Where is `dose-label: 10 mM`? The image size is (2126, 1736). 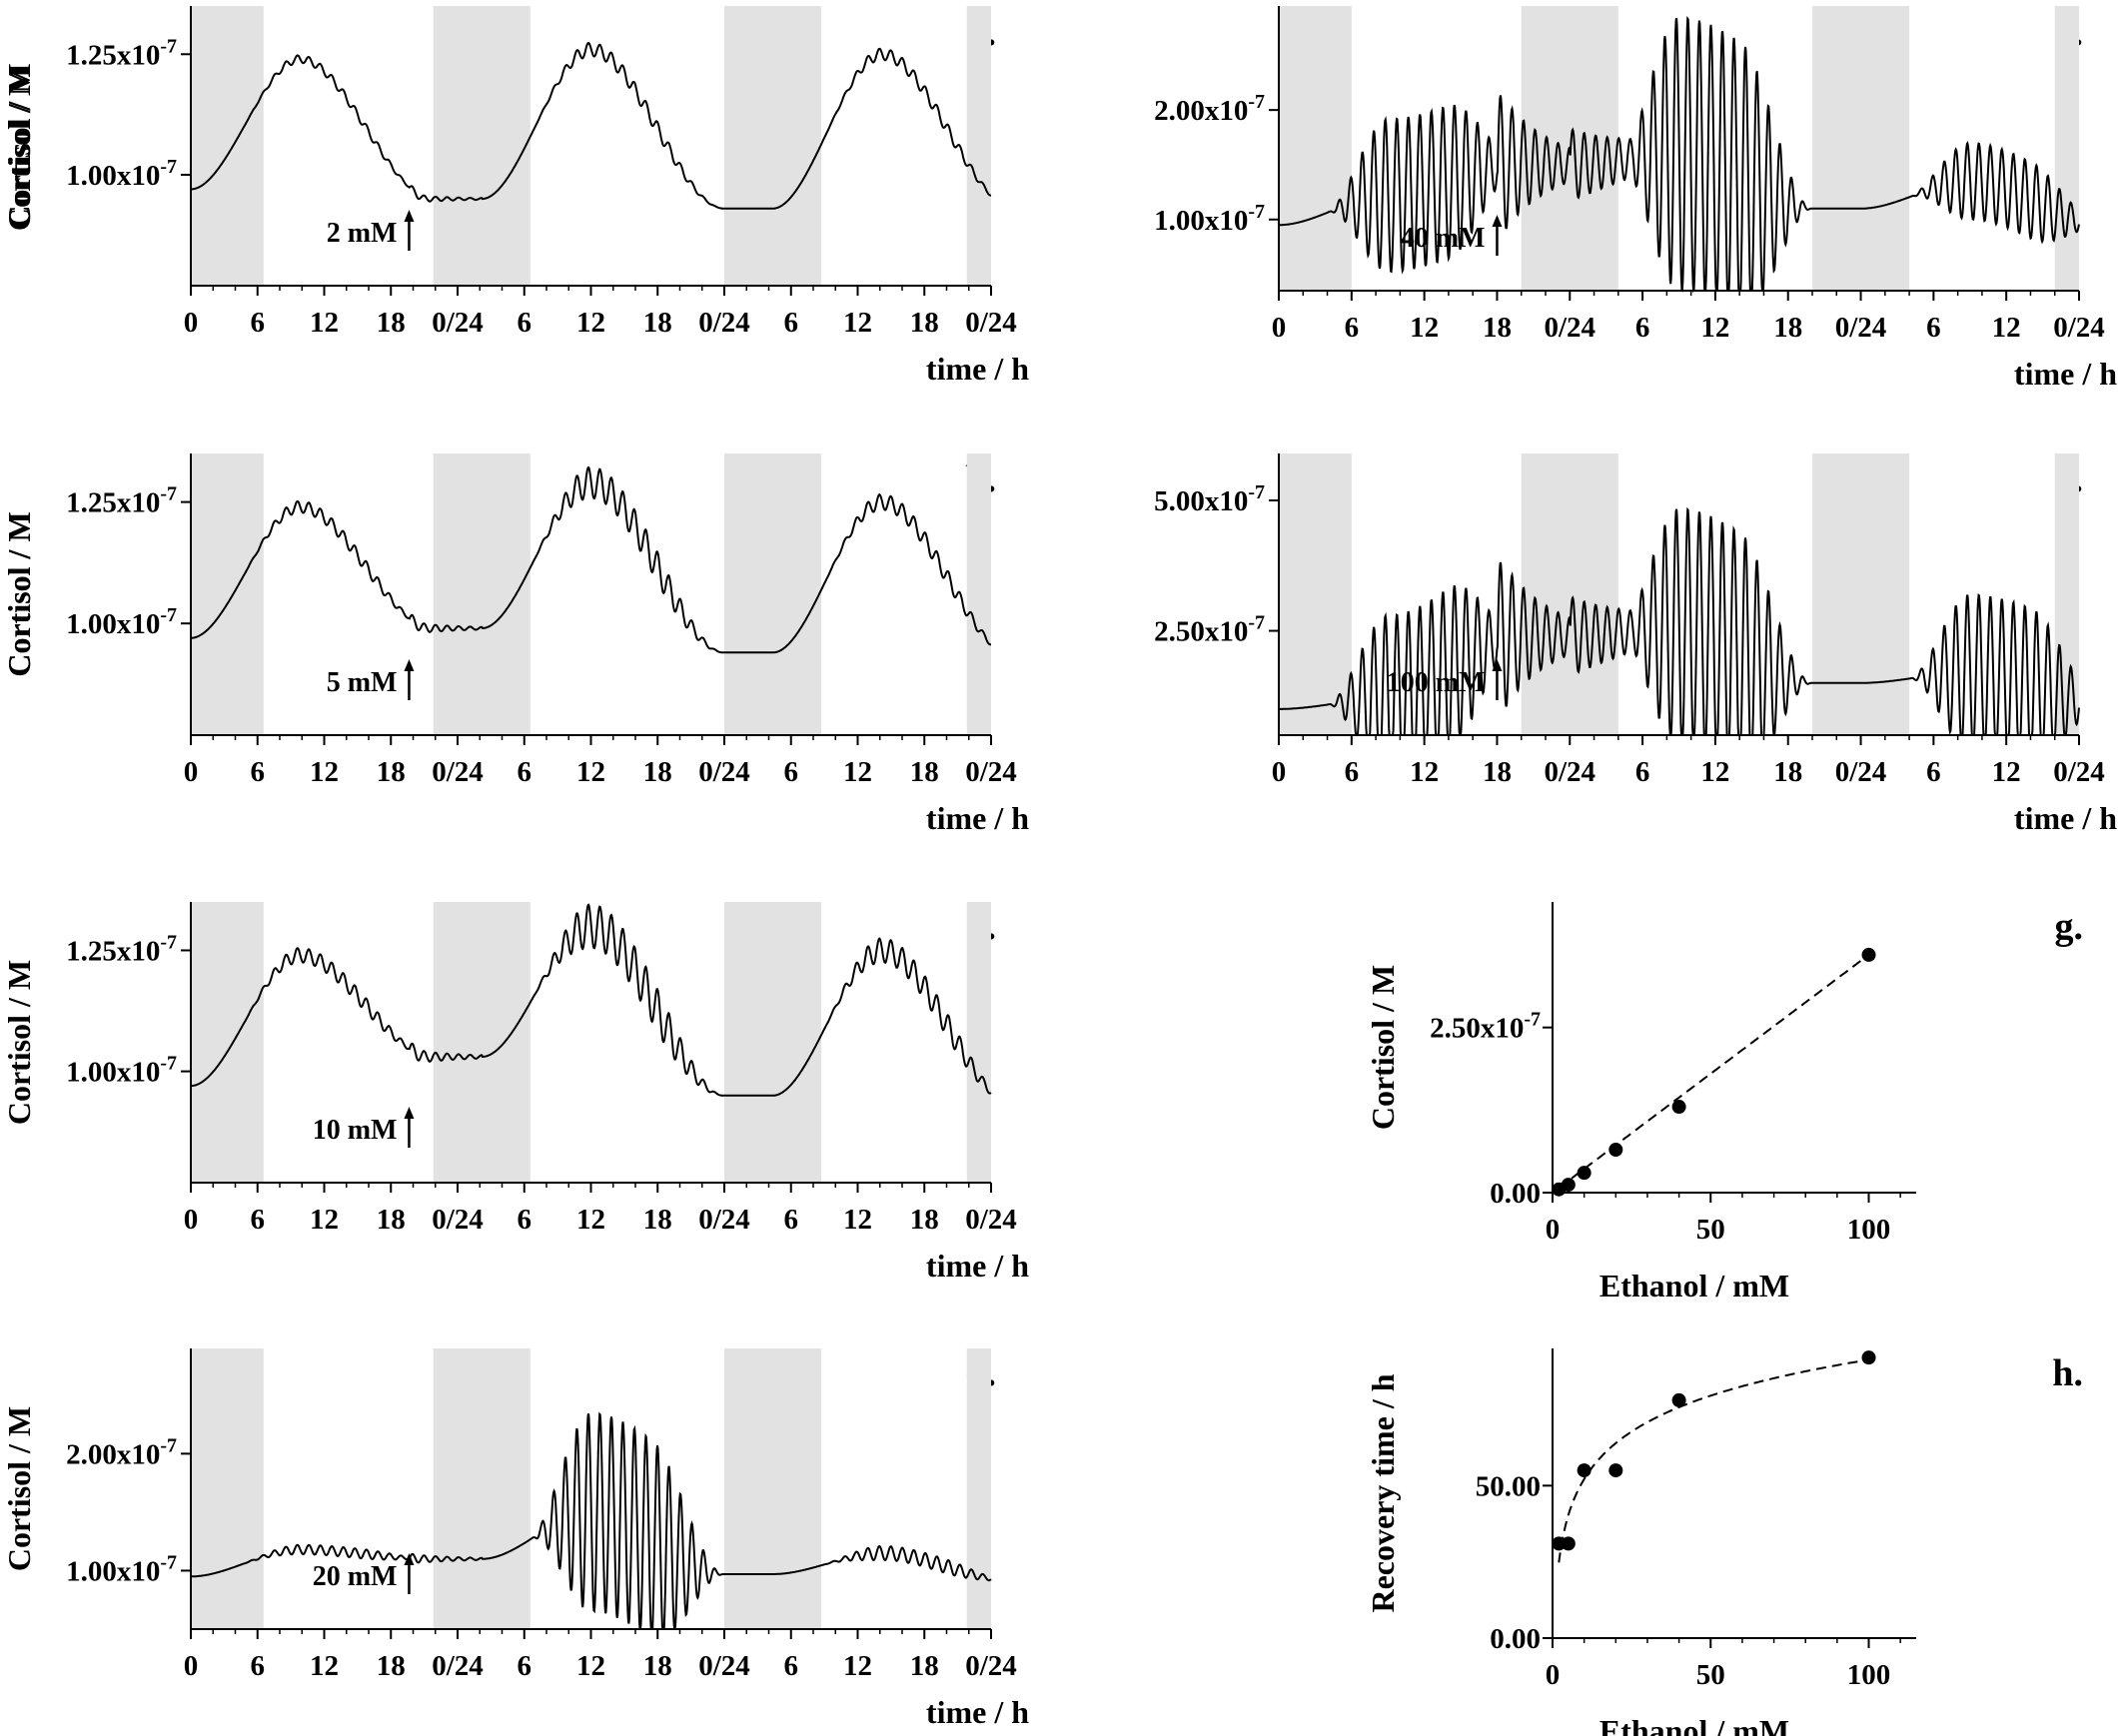 dose-label: 10 mM is located at coordinates (355, 1131).